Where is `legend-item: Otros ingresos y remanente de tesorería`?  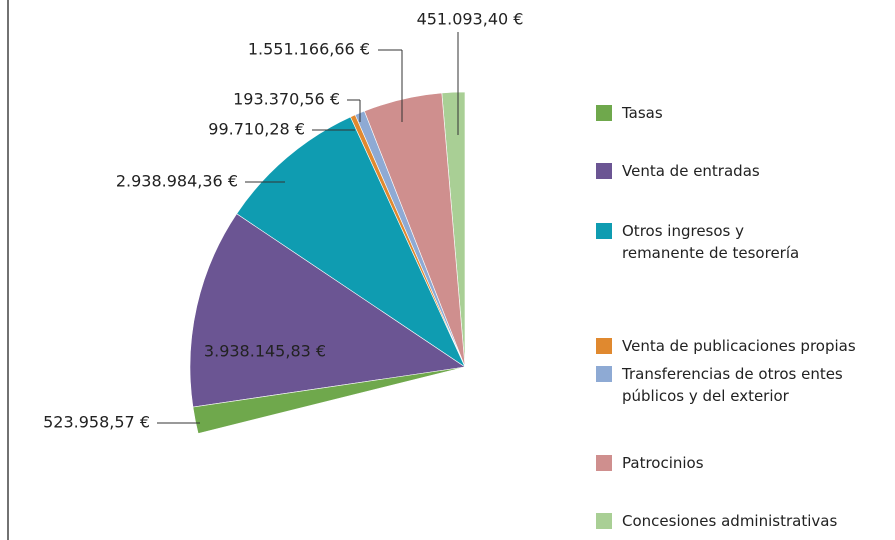
legend-item: Otros ingresos y remanente de tesorería is located at coordinates (697, 242).